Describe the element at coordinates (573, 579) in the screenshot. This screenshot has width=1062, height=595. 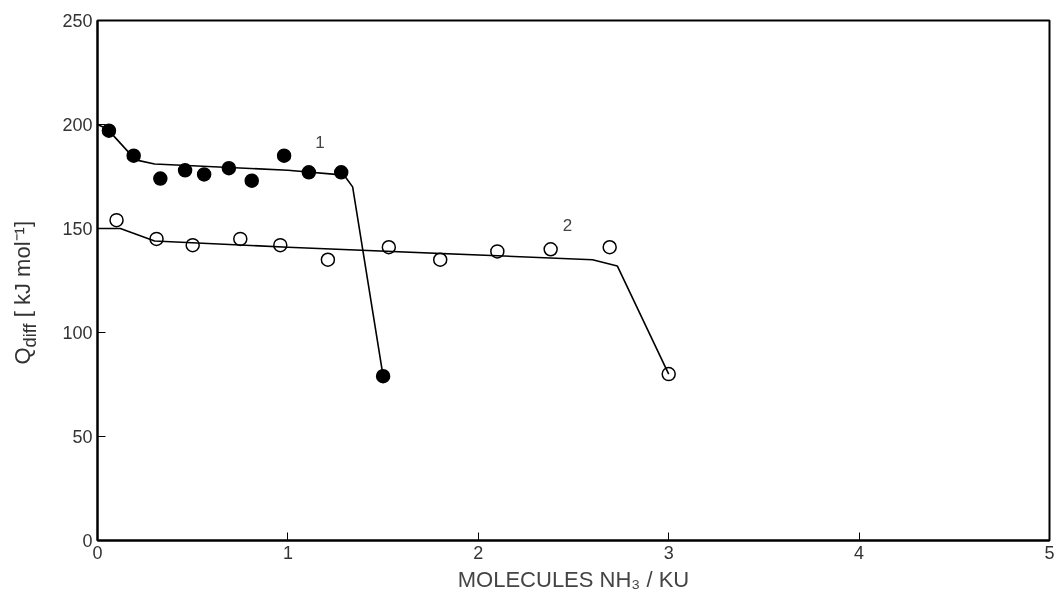
I see `x-axis-title: MOLECULES NH₃ / KU` at that location.